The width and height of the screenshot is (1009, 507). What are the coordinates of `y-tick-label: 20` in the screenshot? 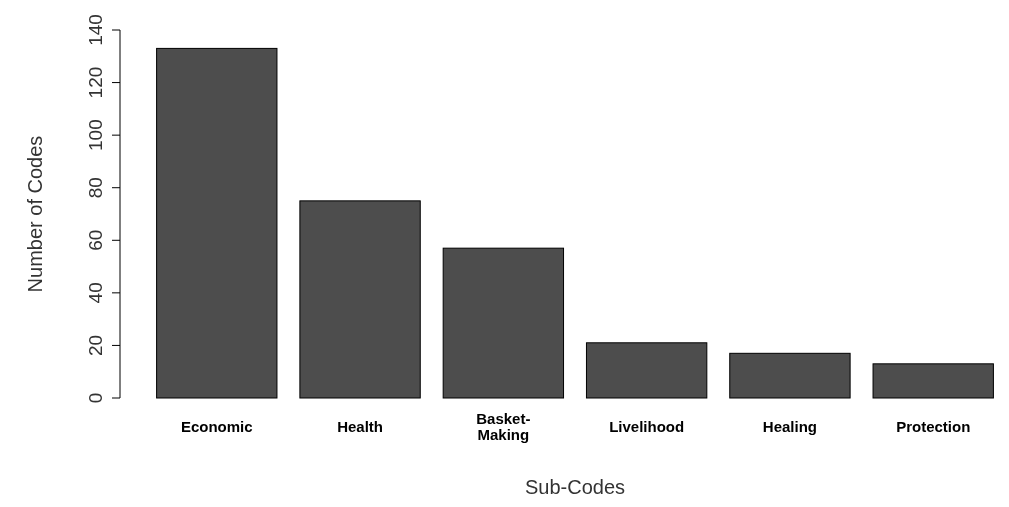 It's located at (95, 345).